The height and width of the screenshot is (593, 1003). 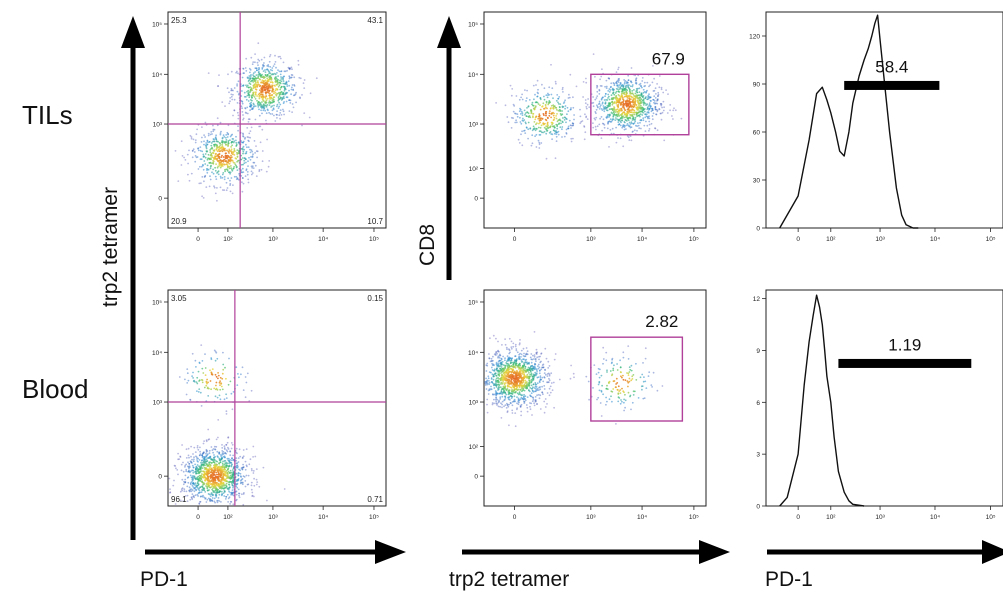 What do you see at coordinates (892, 85) in the screenshot?
I see `histogram-gate-bar` at bounding box center [892, 85].